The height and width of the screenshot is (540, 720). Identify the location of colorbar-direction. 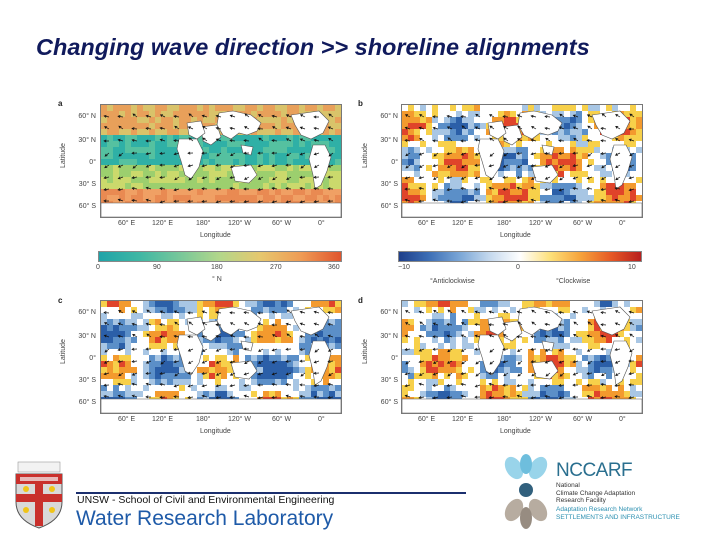
(220, 256).